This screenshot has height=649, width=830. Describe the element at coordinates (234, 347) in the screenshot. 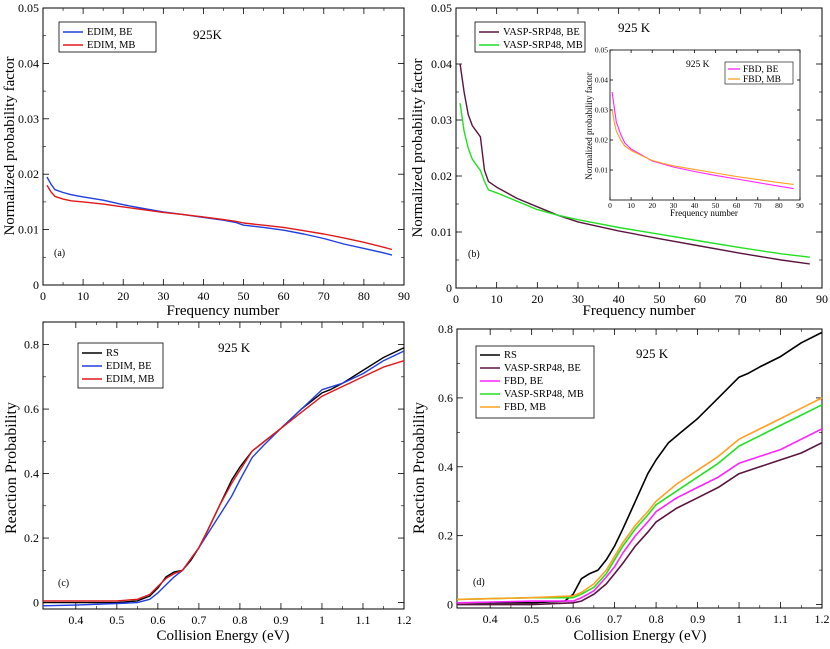

I see `panel-c-temperature: 925 K` at that location.